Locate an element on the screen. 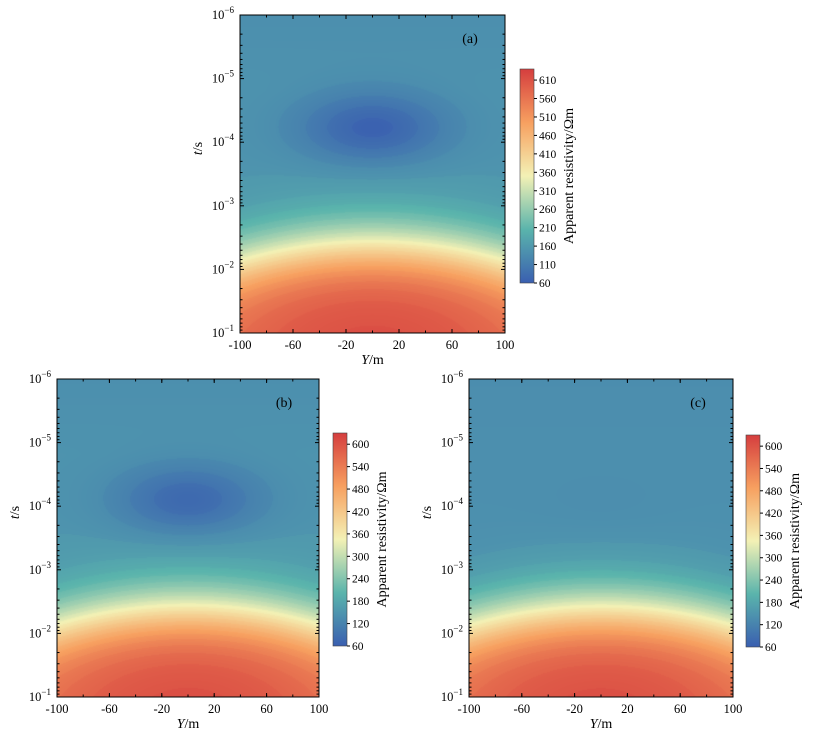 This screenshot has height=745, width=827. panel-label: (a) is located at coordinates (470, 39).